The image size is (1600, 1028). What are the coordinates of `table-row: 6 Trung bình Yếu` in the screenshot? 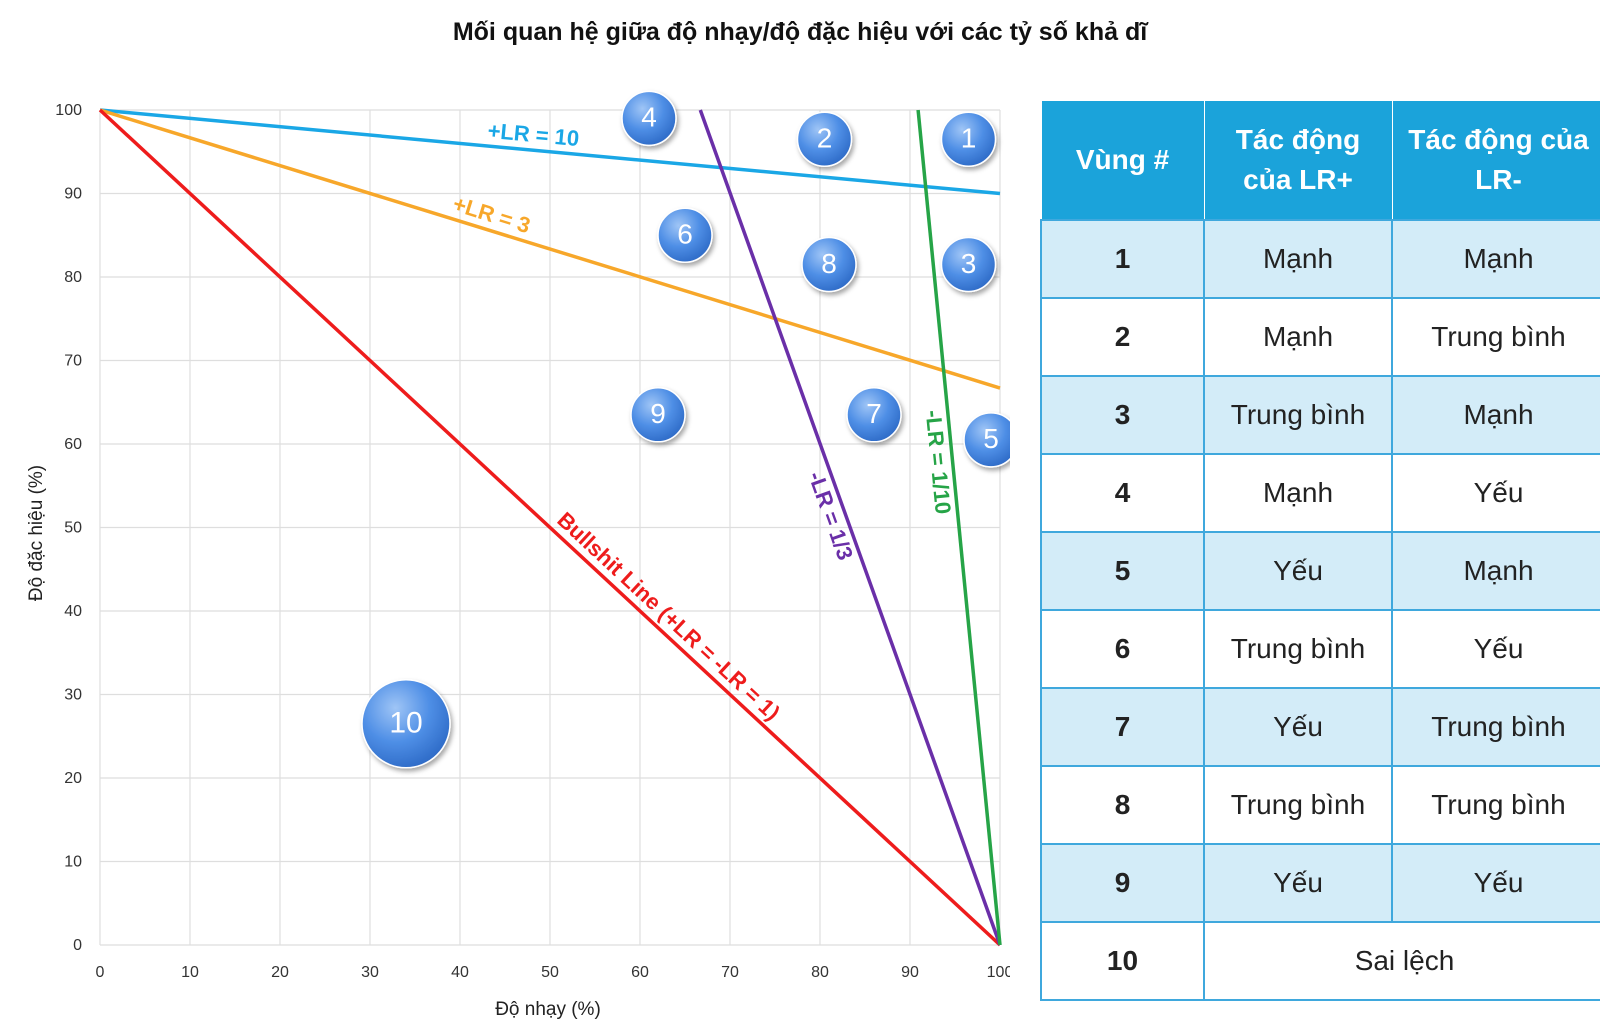 It's located at (1320, 649).